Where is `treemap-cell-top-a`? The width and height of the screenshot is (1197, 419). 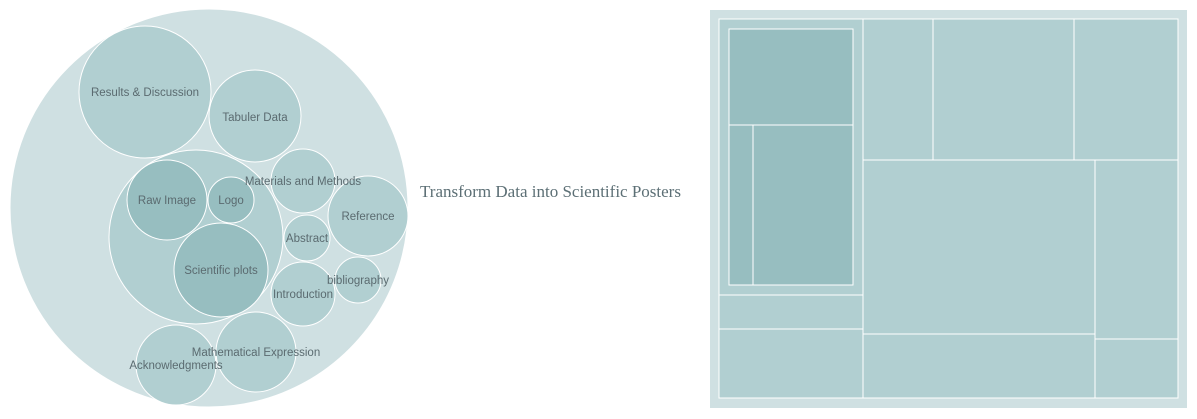
treemap-cell-top-a is located at coordinates (898, 89).